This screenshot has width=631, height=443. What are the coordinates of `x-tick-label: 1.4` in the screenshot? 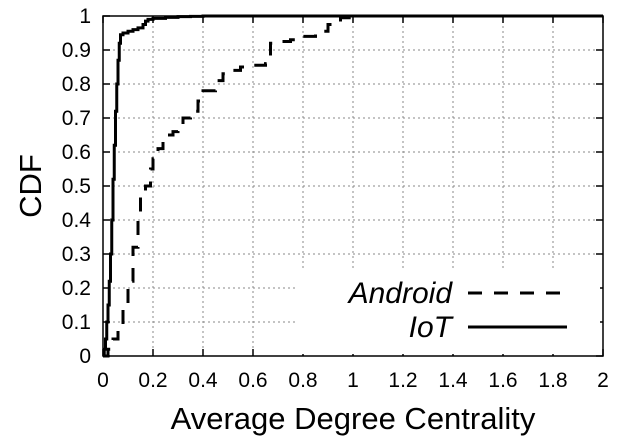 It's located at (453, 380).